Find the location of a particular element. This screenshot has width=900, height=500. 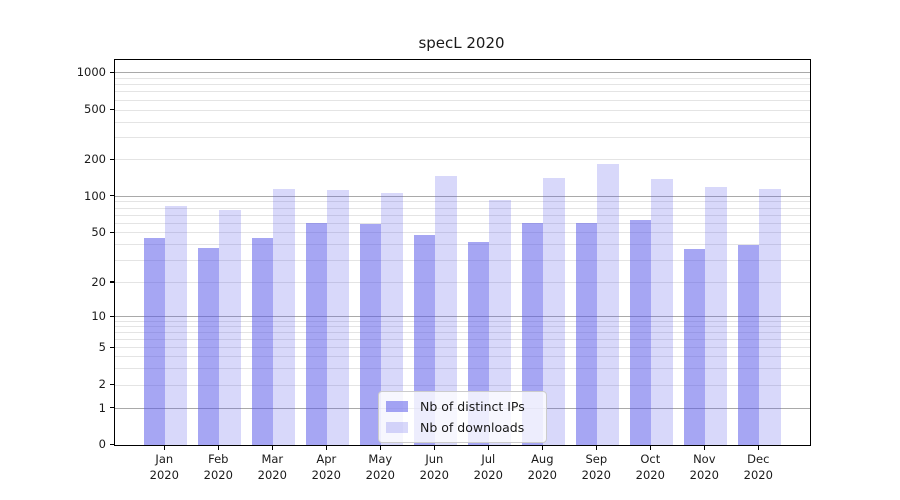

bar-jan-series1 is located at coordinates (176, 325).